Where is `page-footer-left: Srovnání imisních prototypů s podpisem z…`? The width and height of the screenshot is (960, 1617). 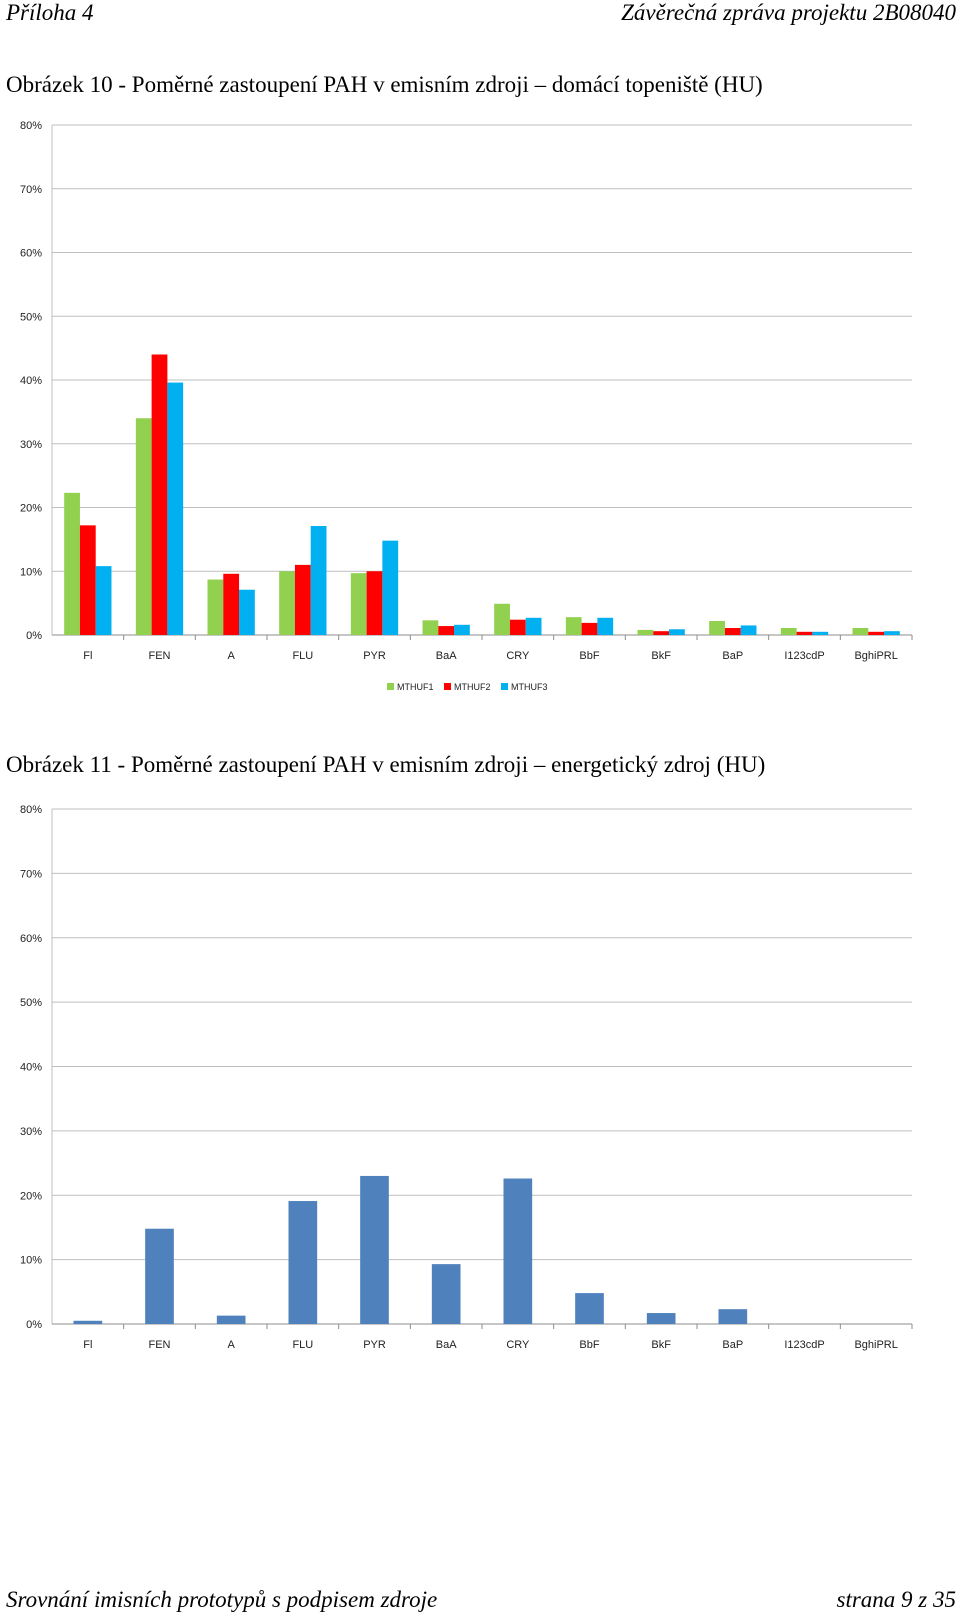 page-footer-left: Srovnání imisních prototypů s podpisem z… is located at coordinates (222, 1599).